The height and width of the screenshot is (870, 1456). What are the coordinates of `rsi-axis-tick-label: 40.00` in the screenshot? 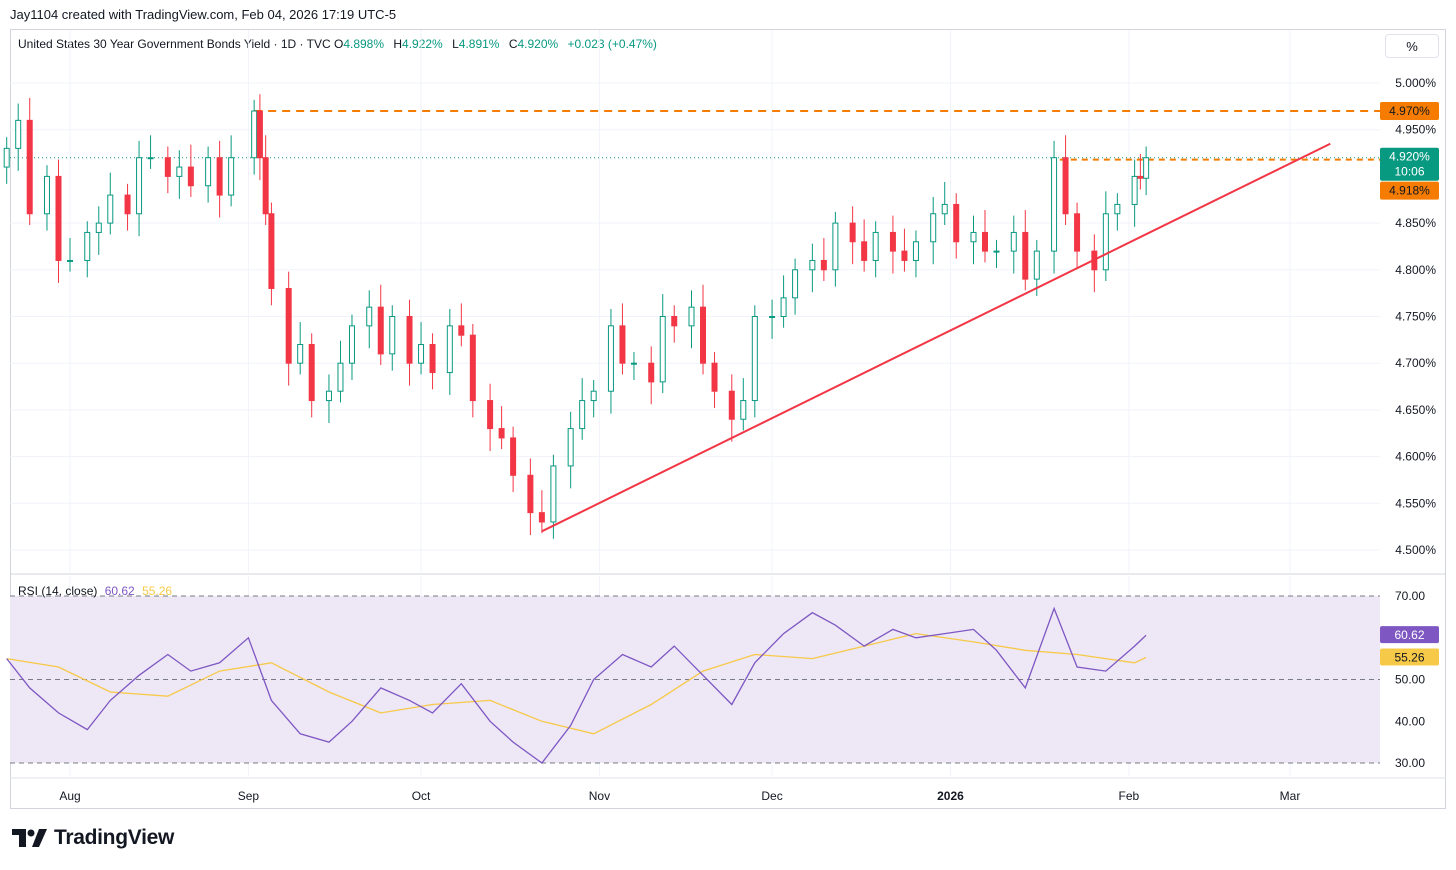 It's located at (1410, 721).